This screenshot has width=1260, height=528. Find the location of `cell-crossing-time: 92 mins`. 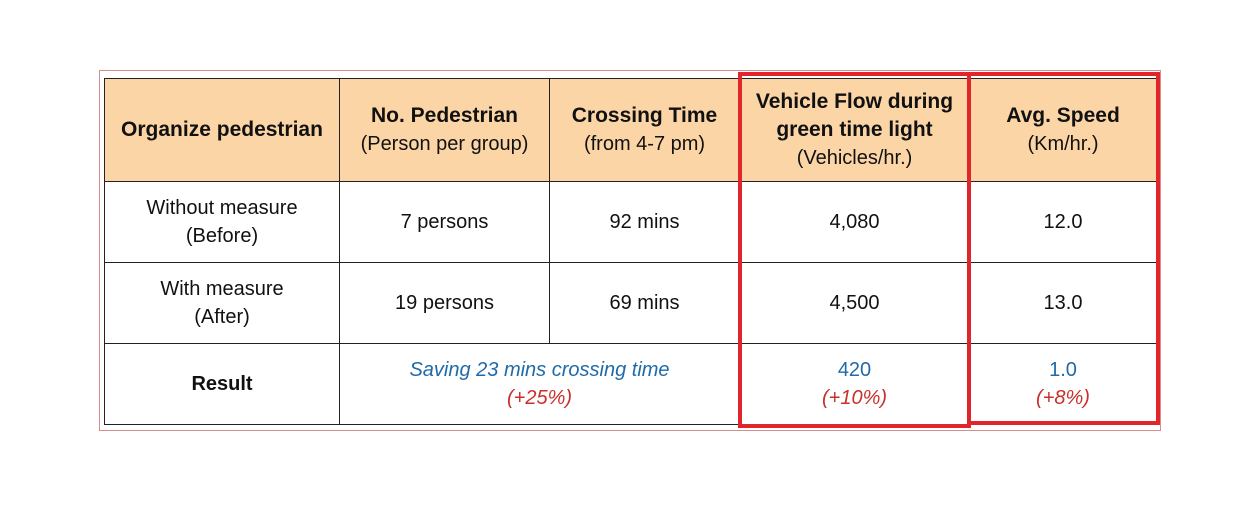

cell-crossing-time: 92 mins is located at coordinates (644, 222).